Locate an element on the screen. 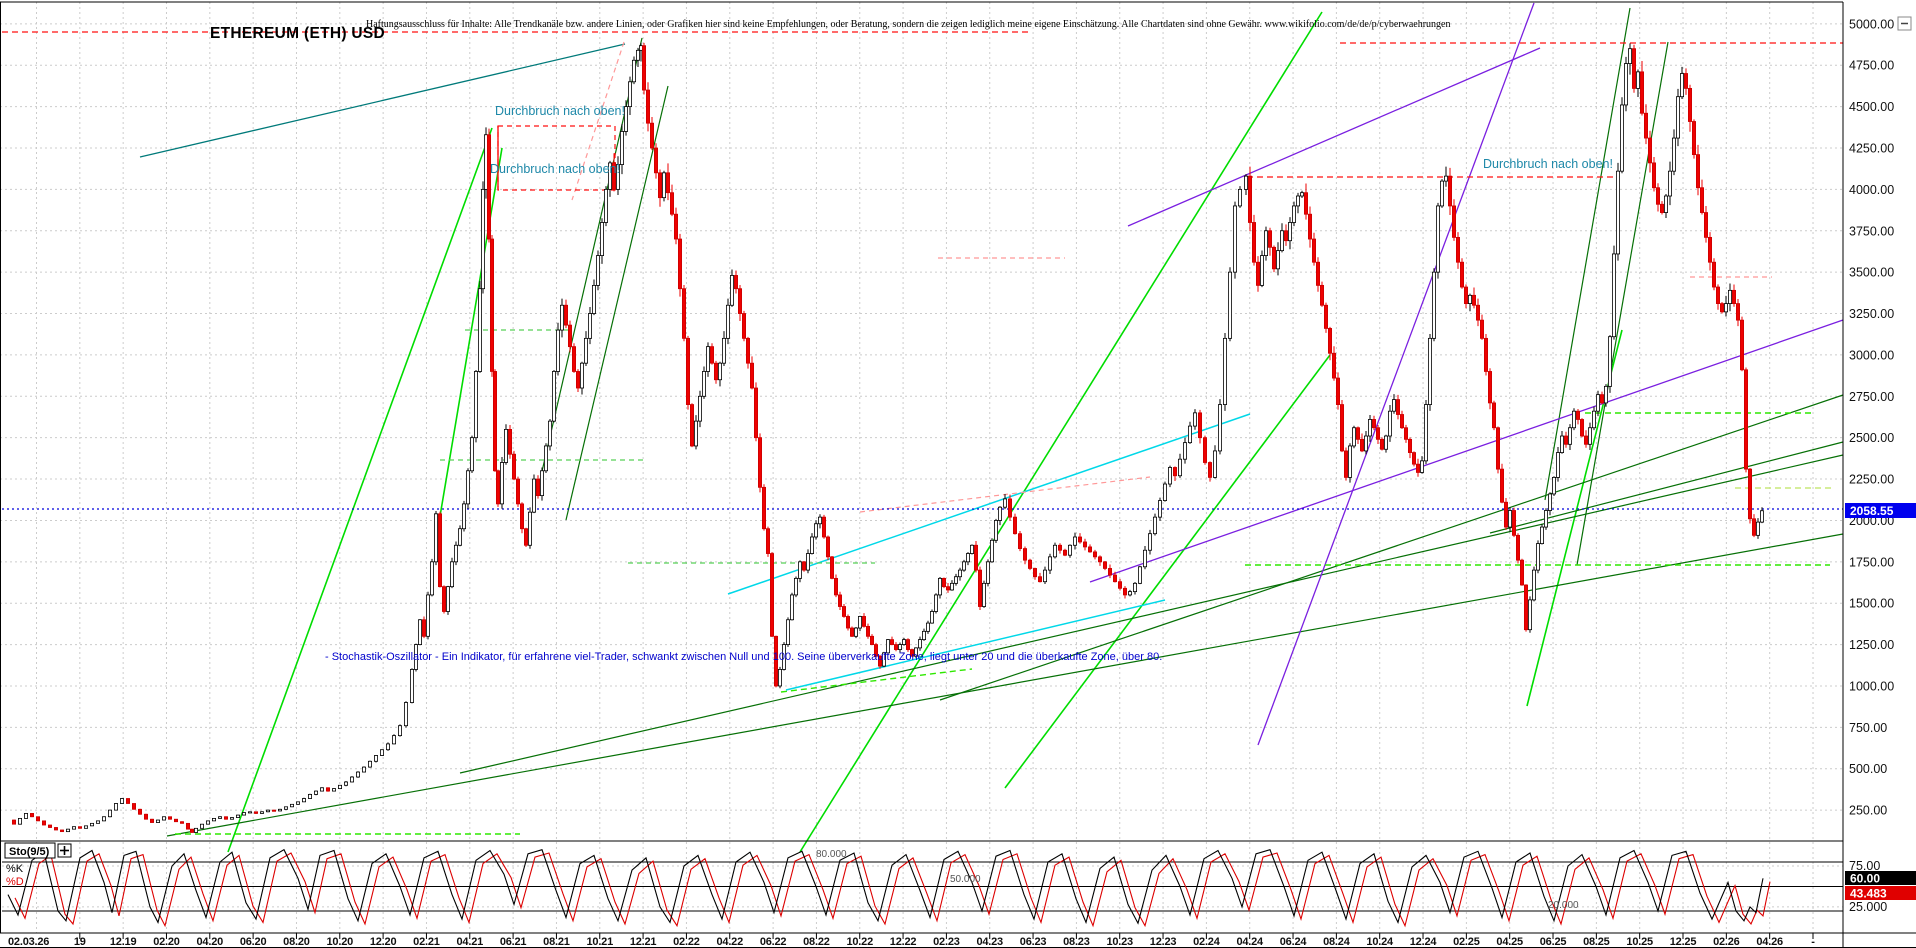 The image size is (1916, 948). collapse-icon is located at coordinates (1904, 23).